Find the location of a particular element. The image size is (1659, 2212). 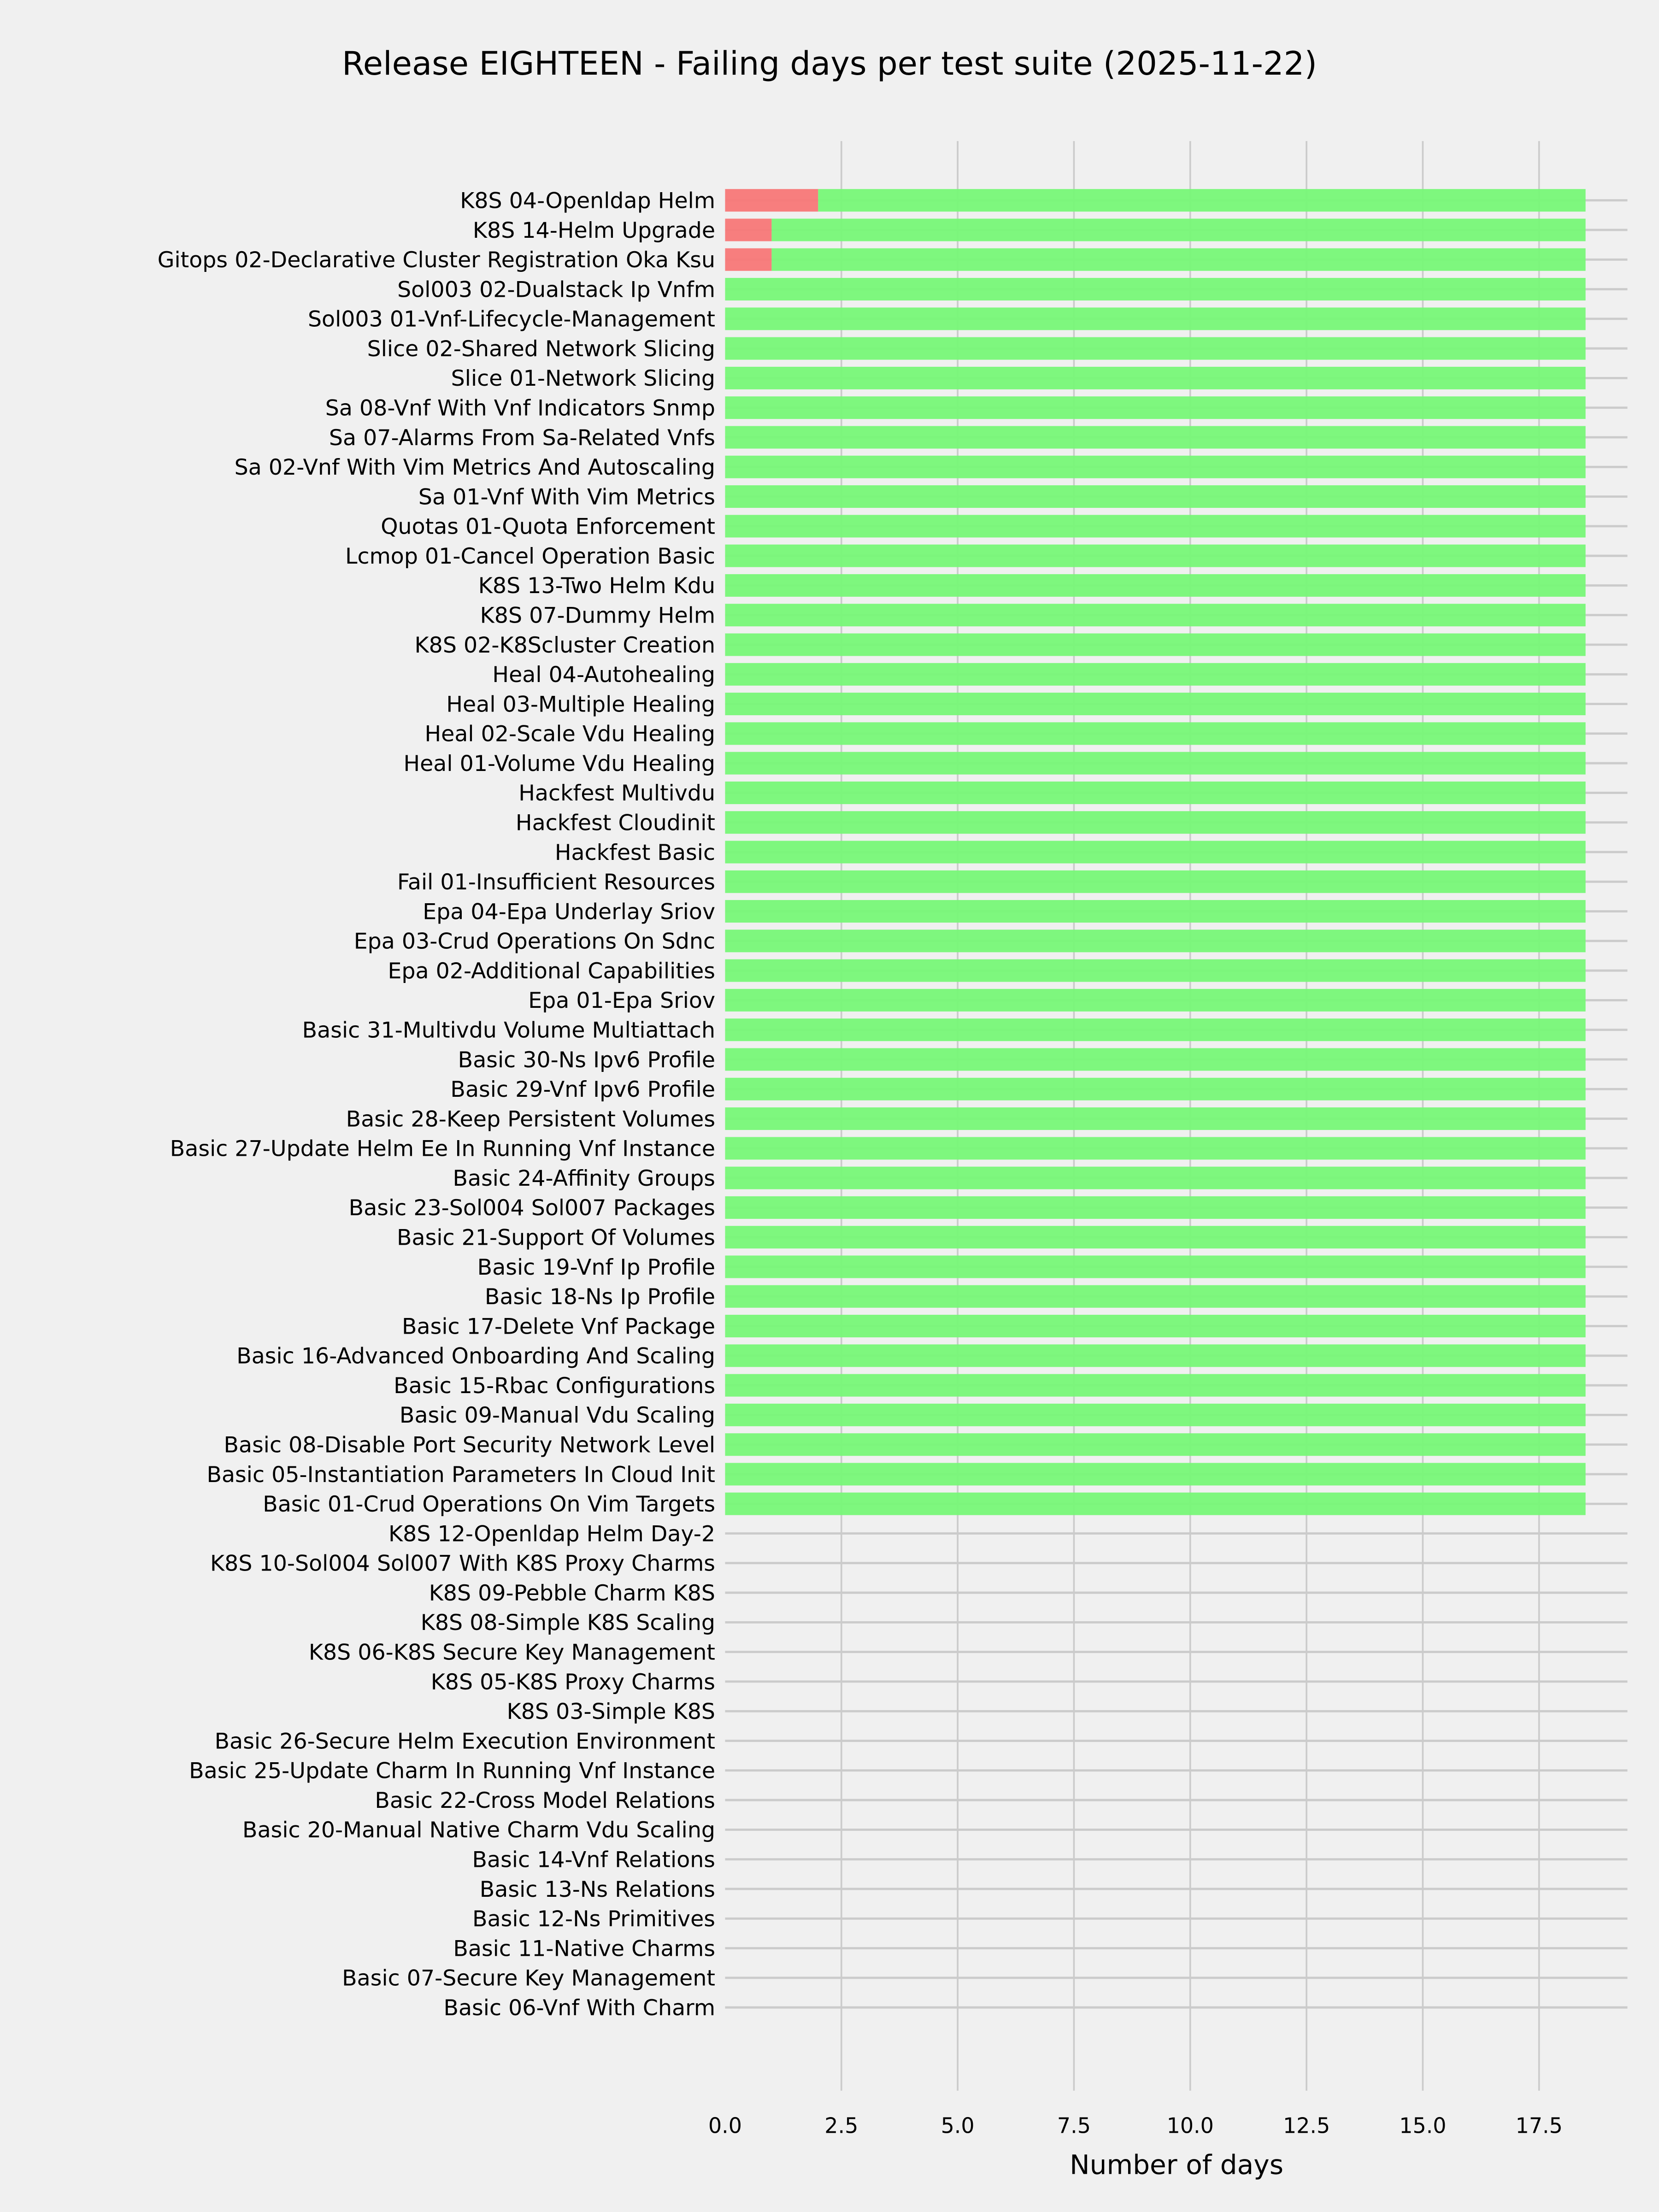

y-tick-label: K8S 02-K8Scluster Creation is located at coordinates (565, 645).